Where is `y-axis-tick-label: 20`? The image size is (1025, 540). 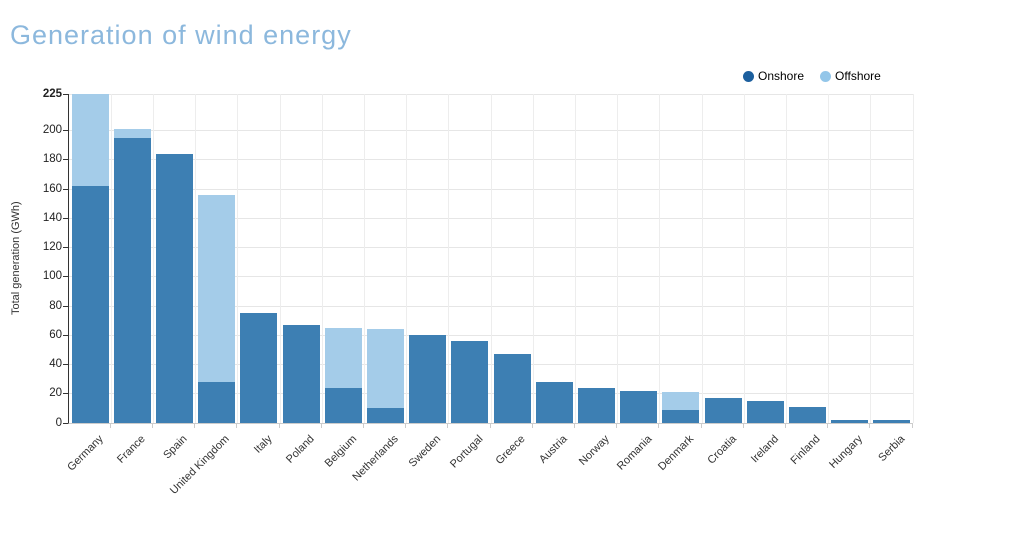 y-axis-tick-label: 20 is located at coordinates (55, 393).